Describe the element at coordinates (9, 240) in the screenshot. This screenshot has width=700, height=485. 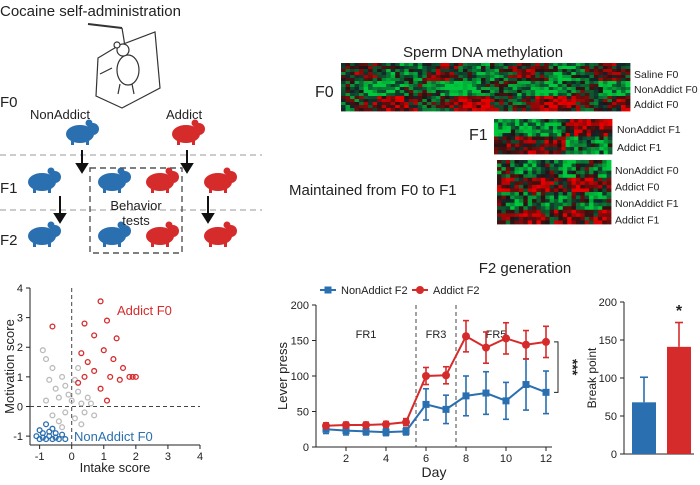
I see `gen-f2-label: F2` at that location.